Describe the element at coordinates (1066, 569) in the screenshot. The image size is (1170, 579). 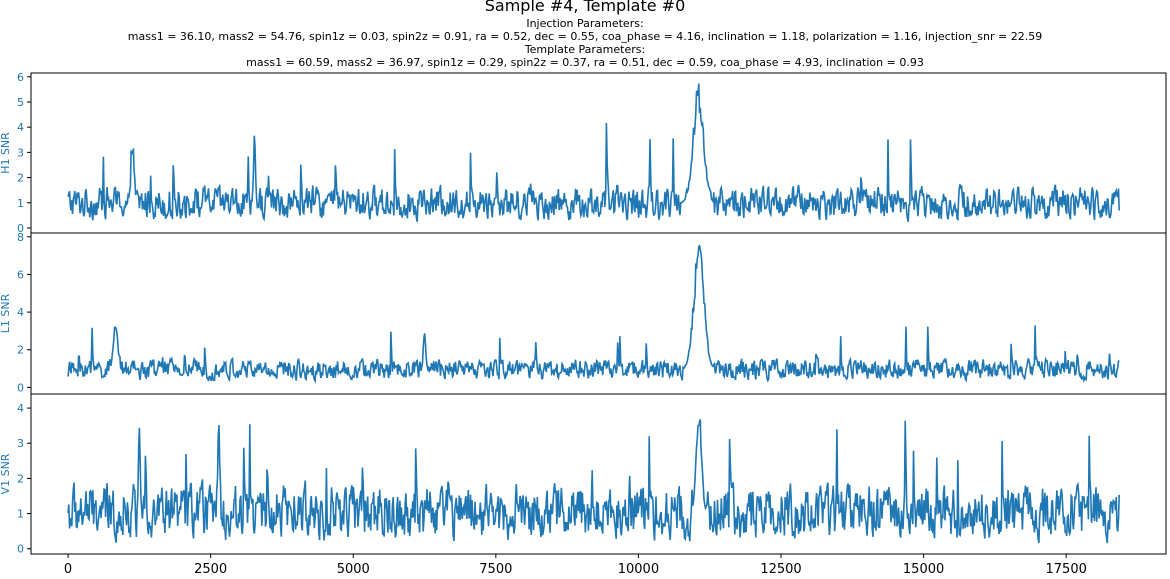
I see `x-tick-label: 17500` at that location.